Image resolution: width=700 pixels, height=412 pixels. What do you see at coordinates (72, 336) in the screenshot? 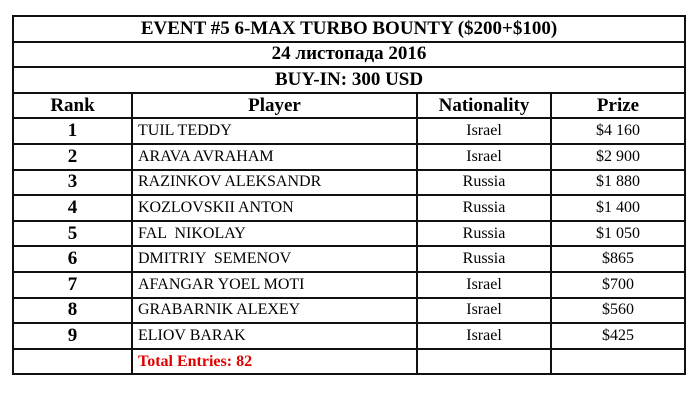
I see `cell-rank: 9` at bounding box center [72, 336].